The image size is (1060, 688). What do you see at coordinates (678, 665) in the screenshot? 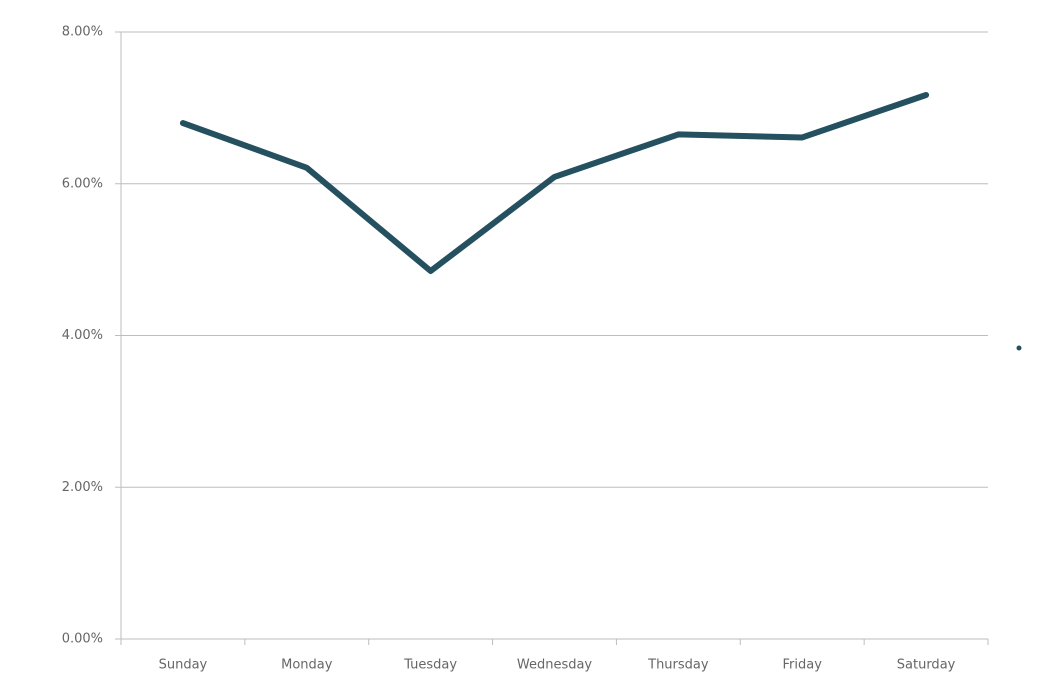
I see `x-tick-label: Thursday` at bounding box center [678, 665].